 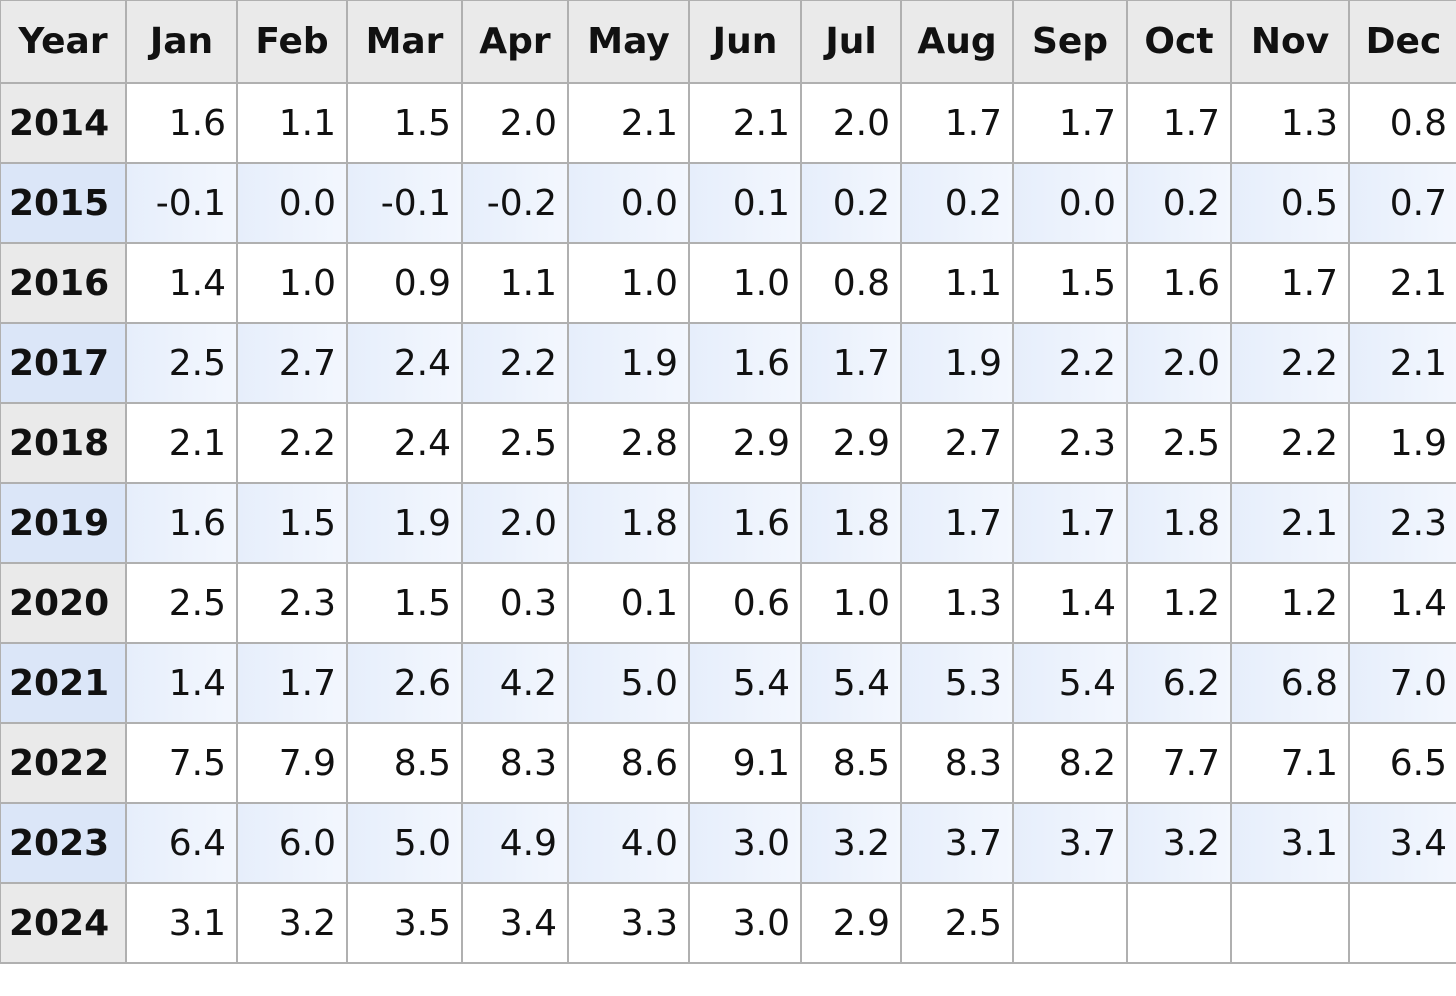 I want to click on column-header: Year, so click(x=63, y=42).